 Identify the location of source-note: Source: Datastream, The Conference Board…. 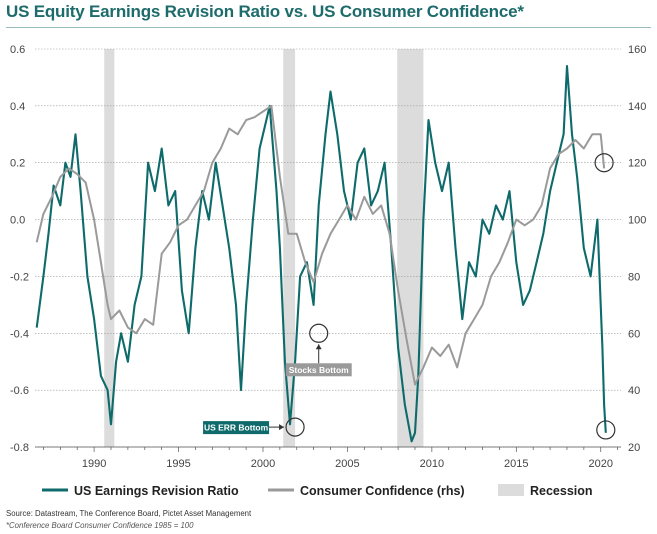
(129, 513).